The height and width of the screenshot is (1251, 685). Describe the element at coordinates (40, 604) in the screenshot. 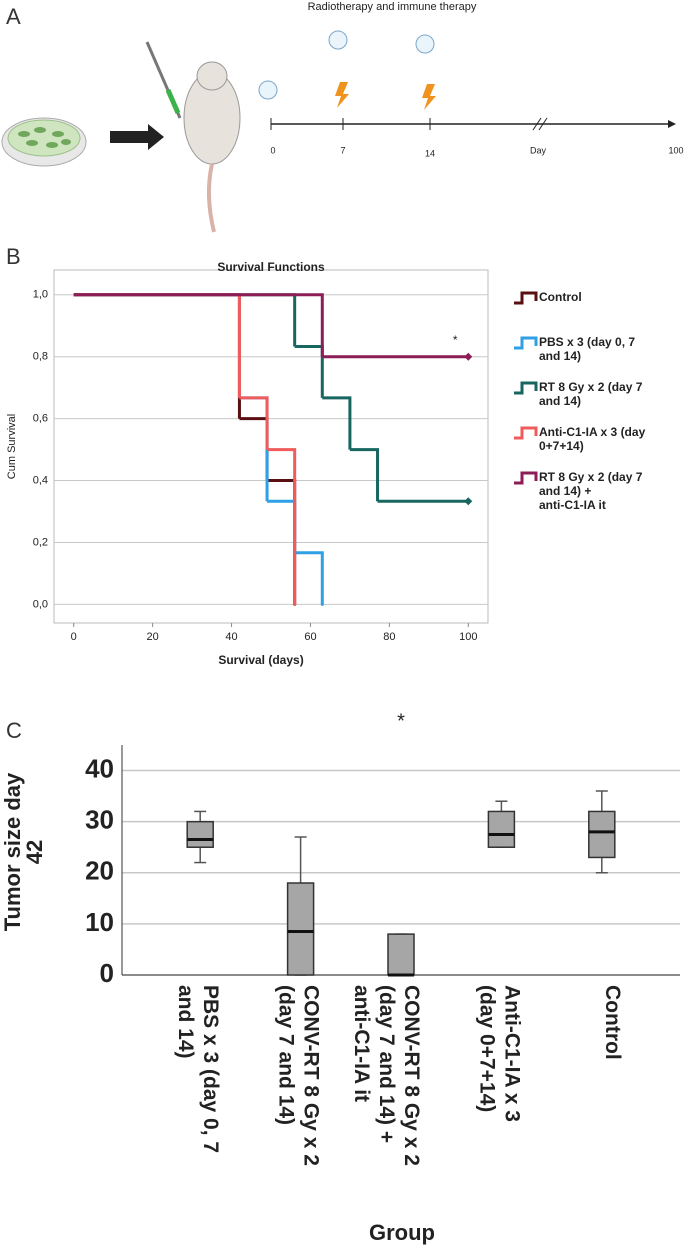

I see `y-tick-label: 0,0` at that location.